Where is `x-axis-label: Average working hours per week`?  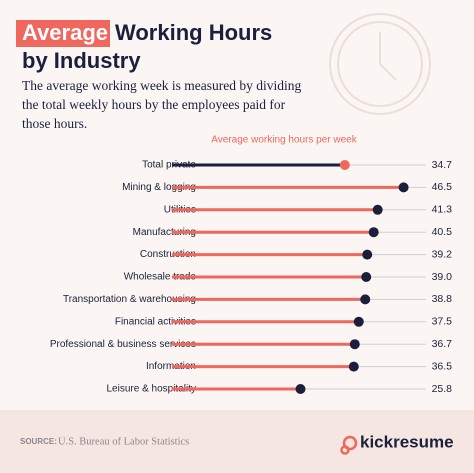 x-axis-label: Average working hours per week is located at coordinates (284, 140).